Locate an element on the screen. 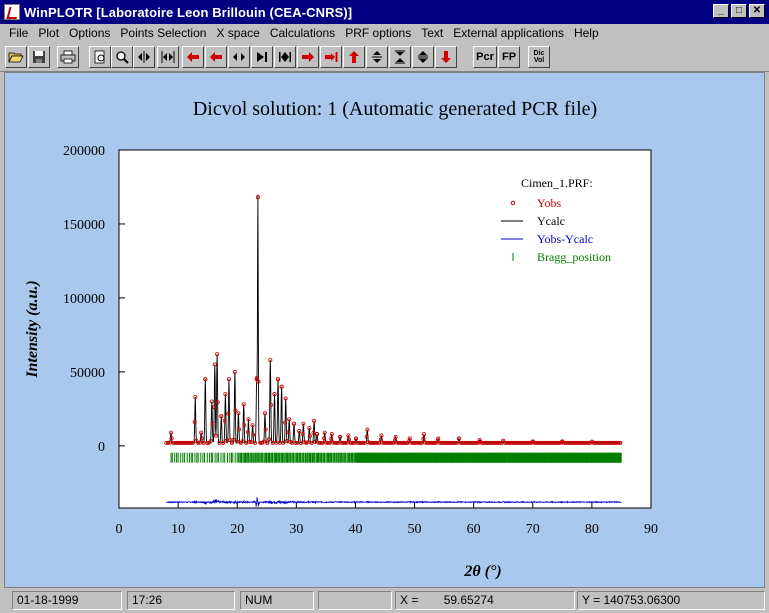  x-tick-label: 30 is located at coordinates (296, 529).